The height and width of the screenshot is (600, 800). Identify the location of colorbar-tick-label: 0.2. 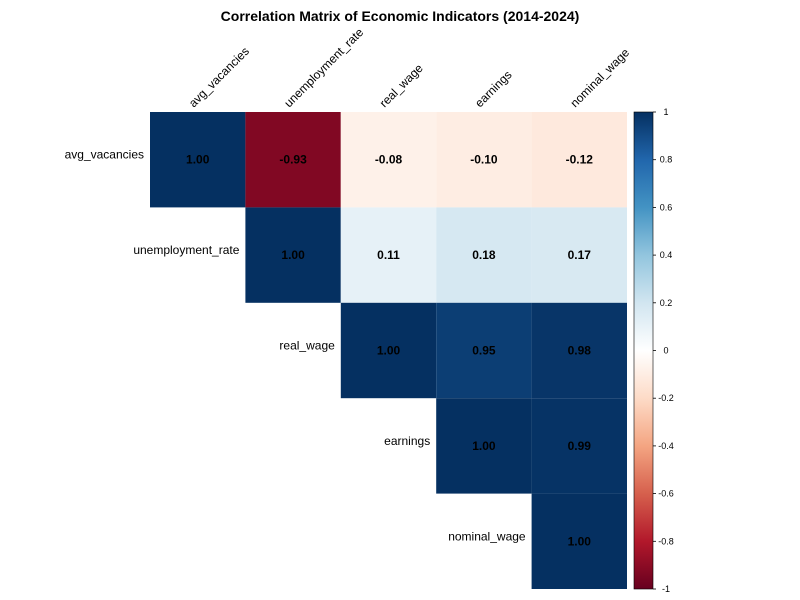
(666, 303).